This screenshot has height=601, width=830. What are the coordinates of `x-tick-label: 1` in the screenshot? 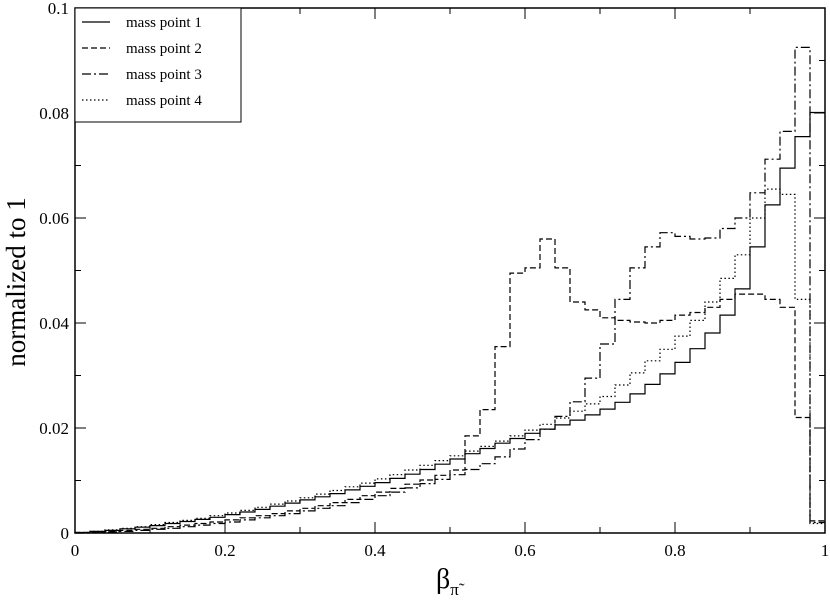 It's located at (825, 550).